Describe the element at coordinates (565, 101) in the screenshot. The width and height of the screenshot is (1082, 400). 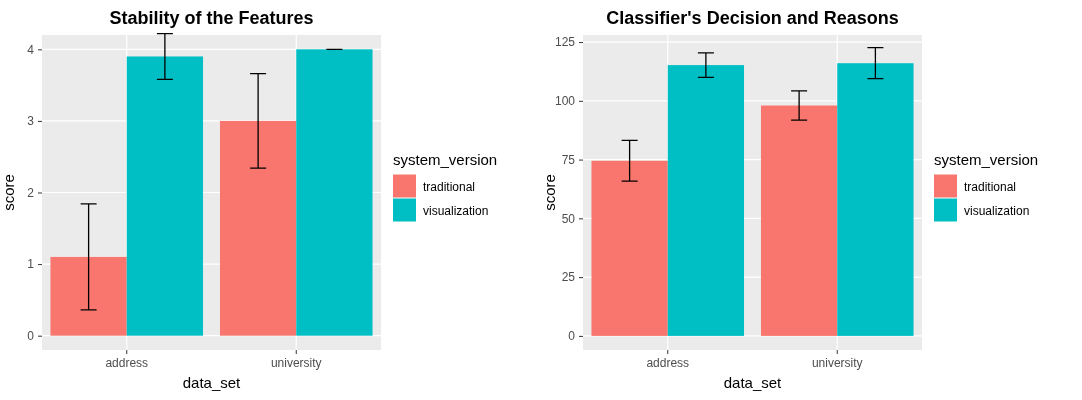
I see `y-tick-label: 100` at that location.